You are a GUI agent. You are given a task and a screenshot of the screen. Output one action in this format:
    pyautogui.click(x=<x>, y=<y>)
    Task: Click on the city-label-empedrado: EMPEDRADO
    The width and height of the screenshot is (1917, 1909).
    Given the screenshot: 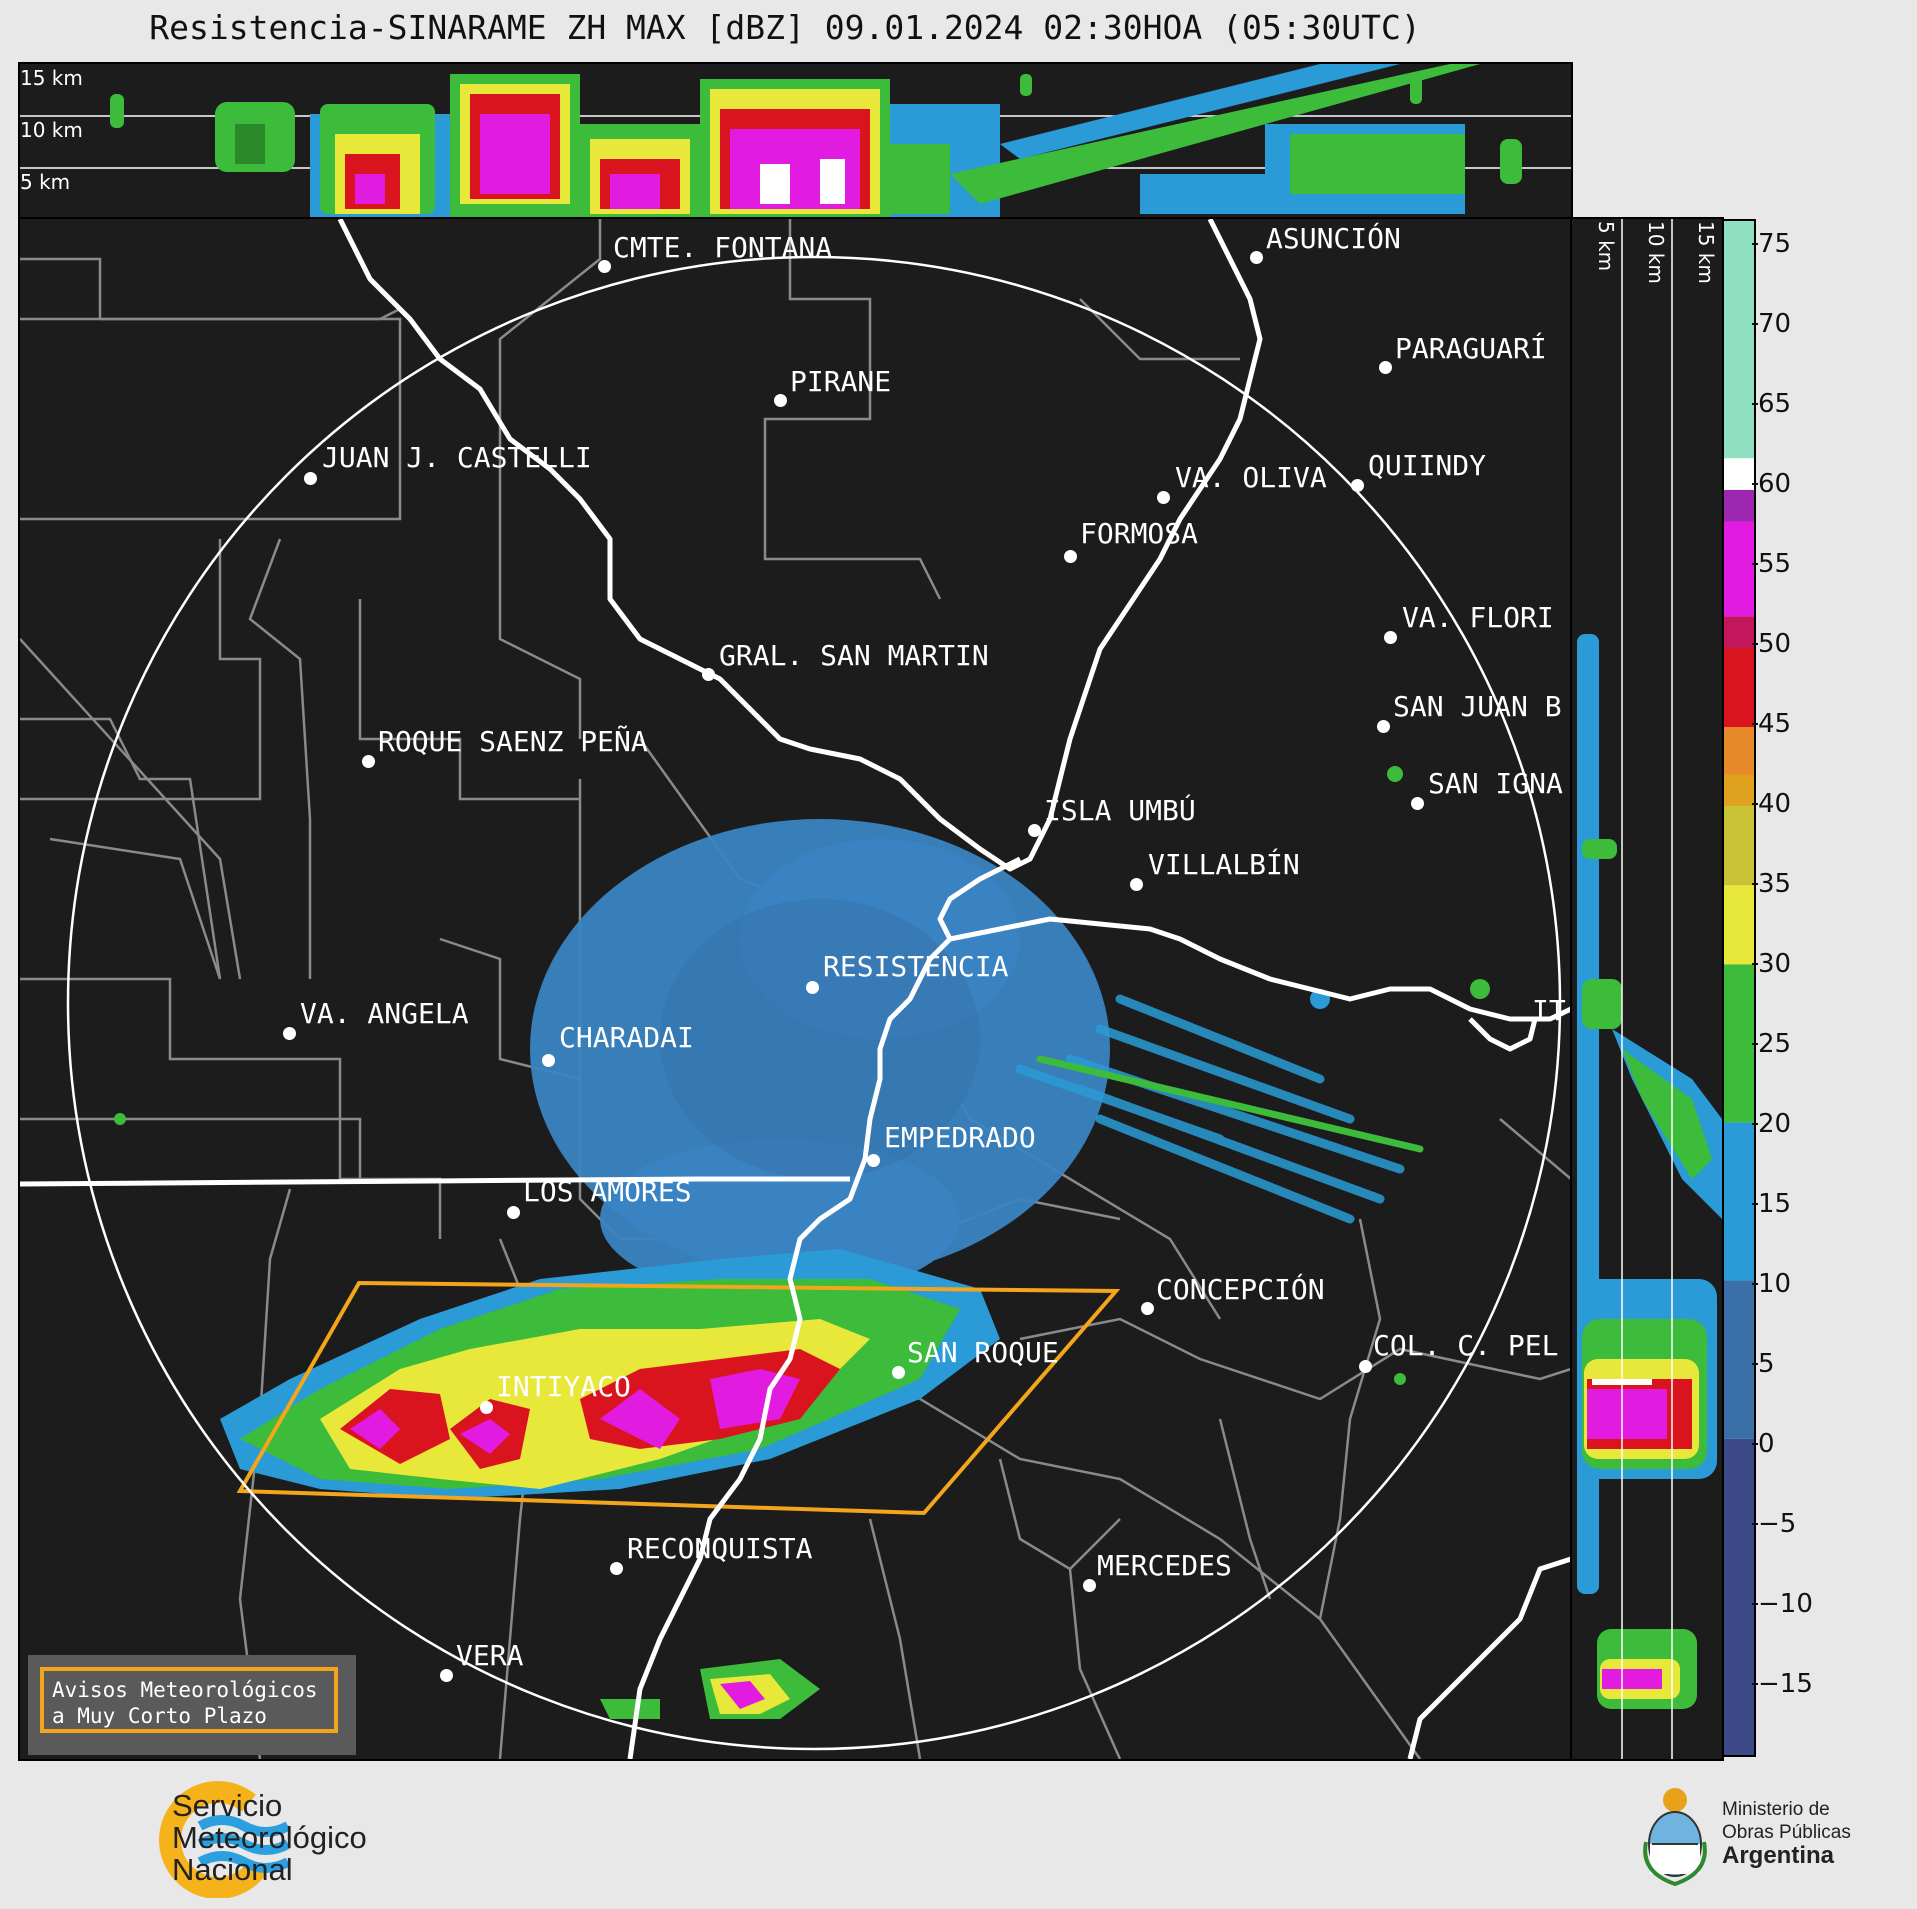 What is the action you would take?
    pyautogui.click(x=960, y=1137)
    